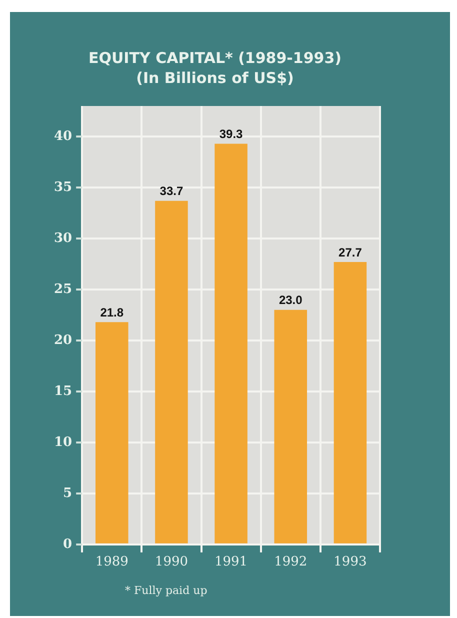 The width and height of the screenshot is (457, 618). Describe the element at coordinates (111, 562) in the screenshot. I see `x-tick-label: 1989` at that location.